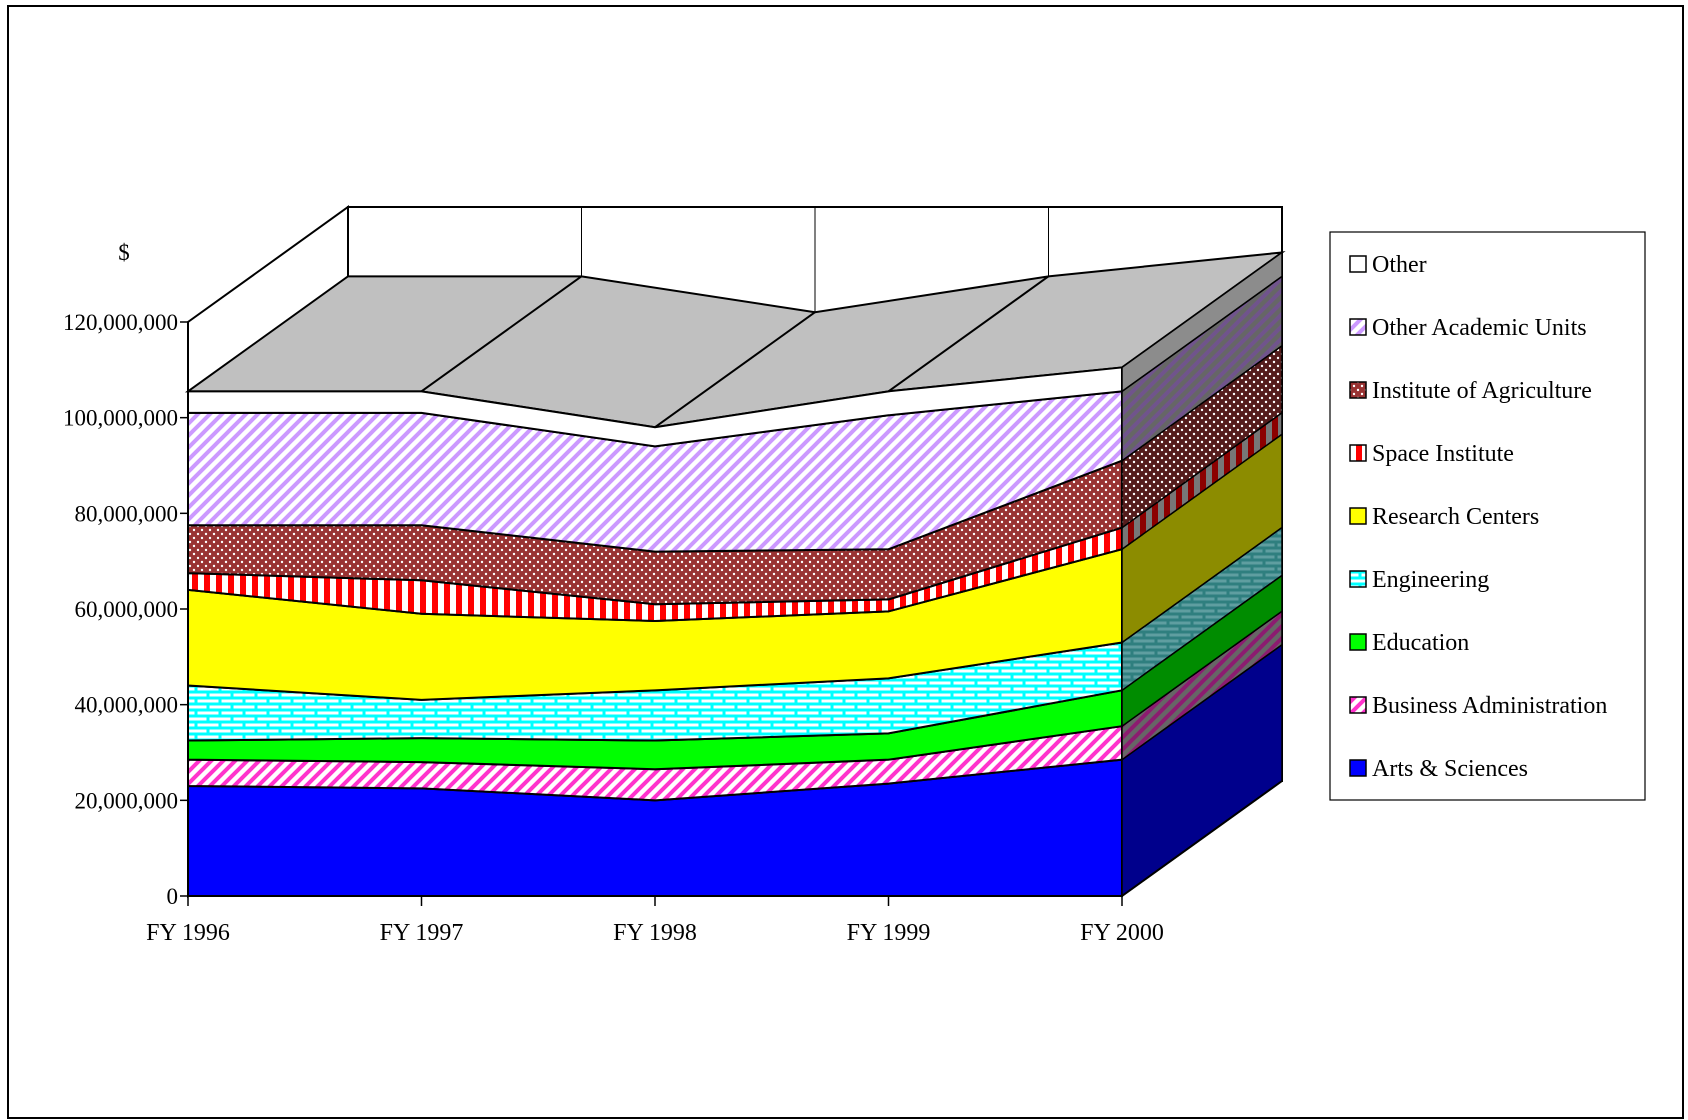  I want to click on legend-item-other-academic-units: Other Academic Units, so click(1468, 328).